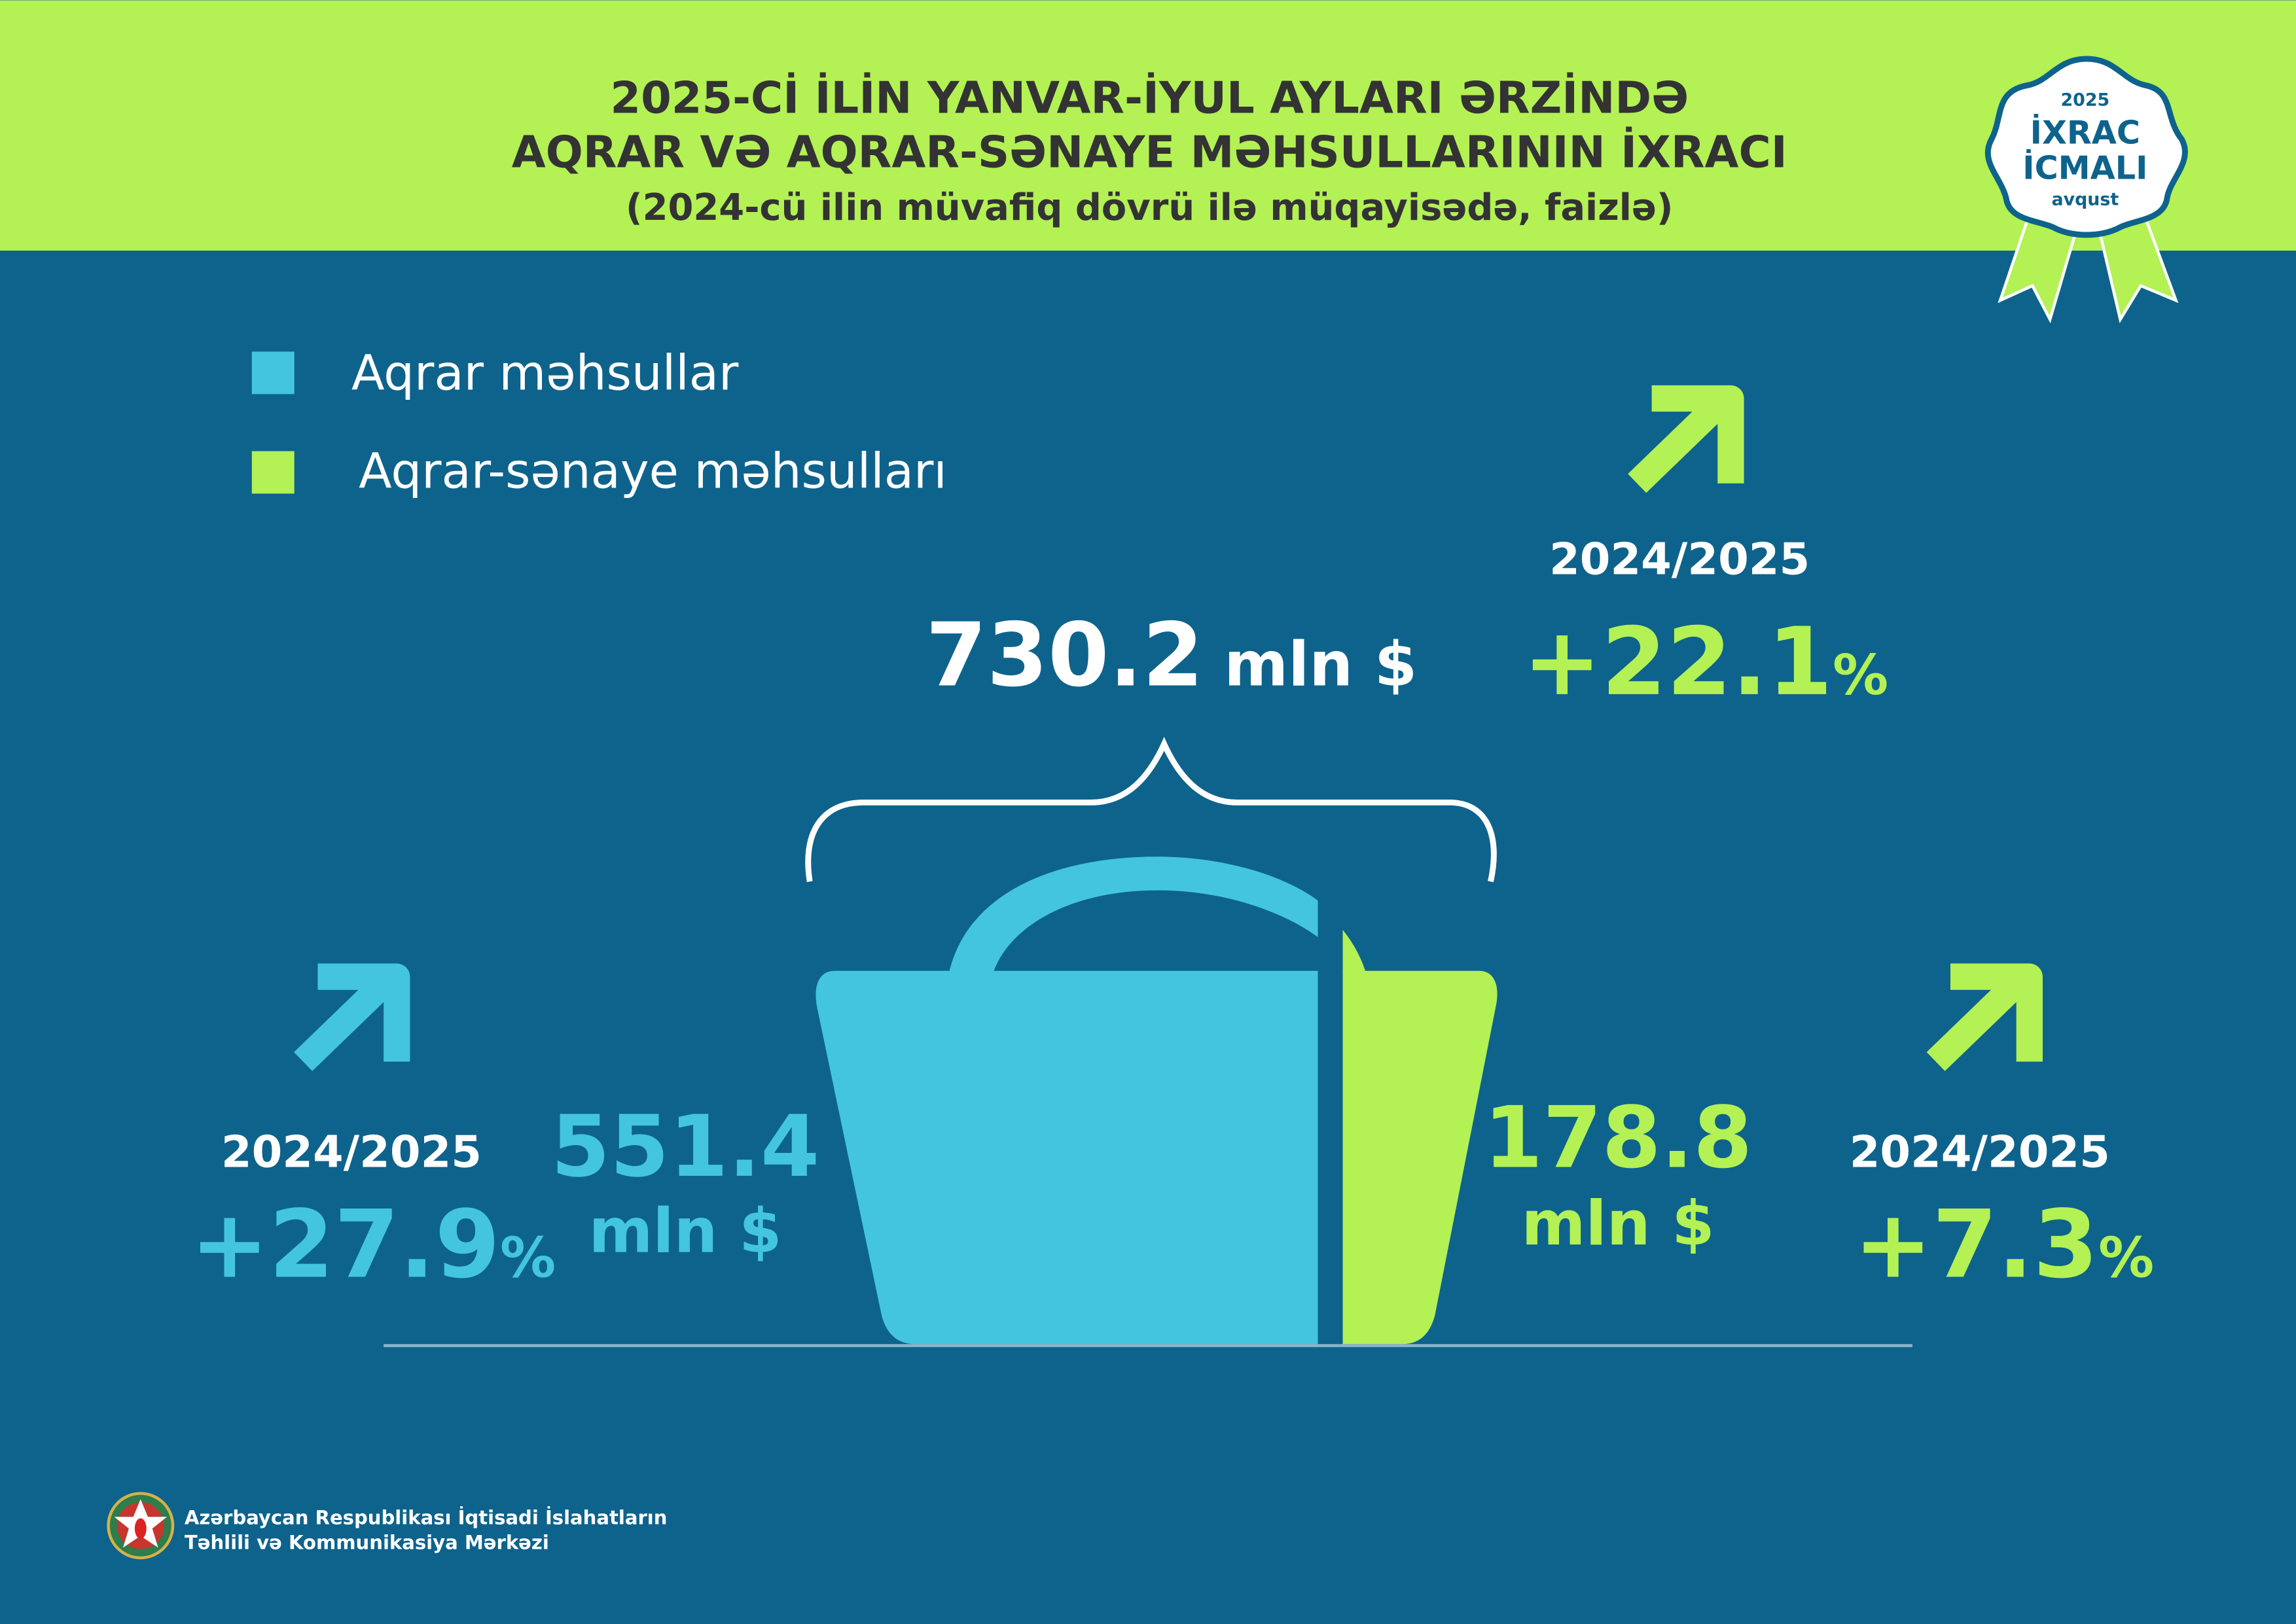 The image size is (2296, 1624). Describe the element at coordinates (1705, 661) in the screenshot. I see `total-change: +22.1%` at that location.